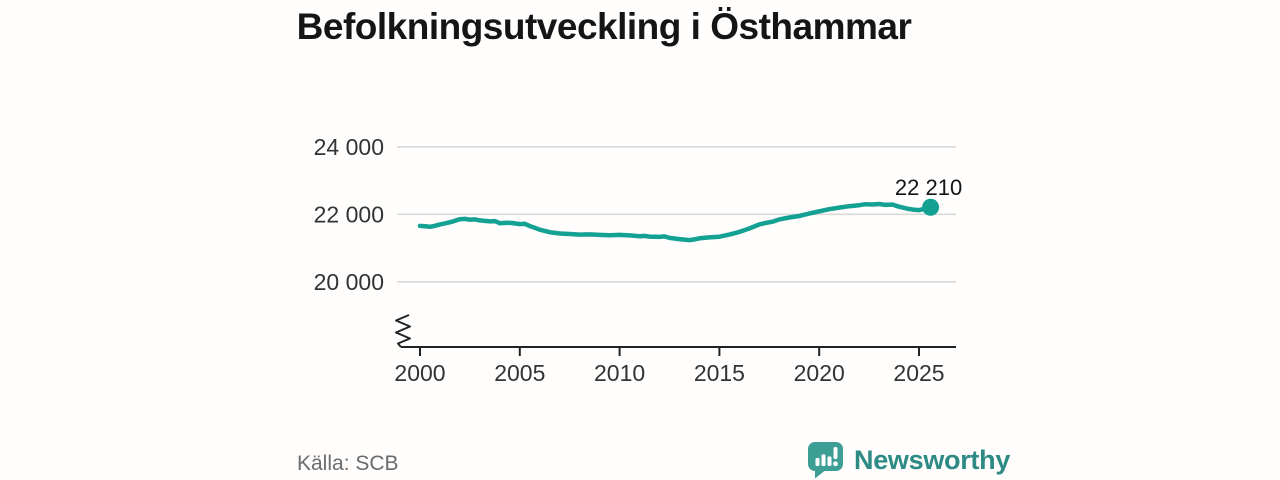  What do you see at coordinates (928, 187) in the screenshot?
I see `end-value-annotation: 22 210` at bounding box center [928, 187].